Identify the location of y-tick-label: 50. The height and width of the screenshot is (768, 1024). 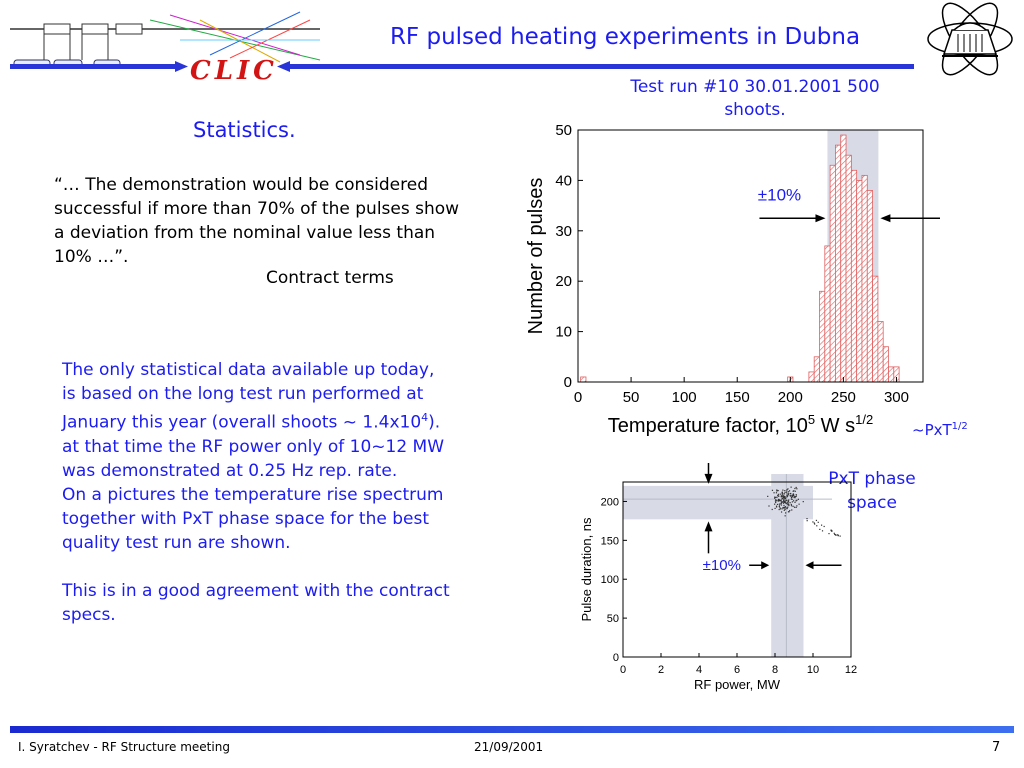
(613, 619).